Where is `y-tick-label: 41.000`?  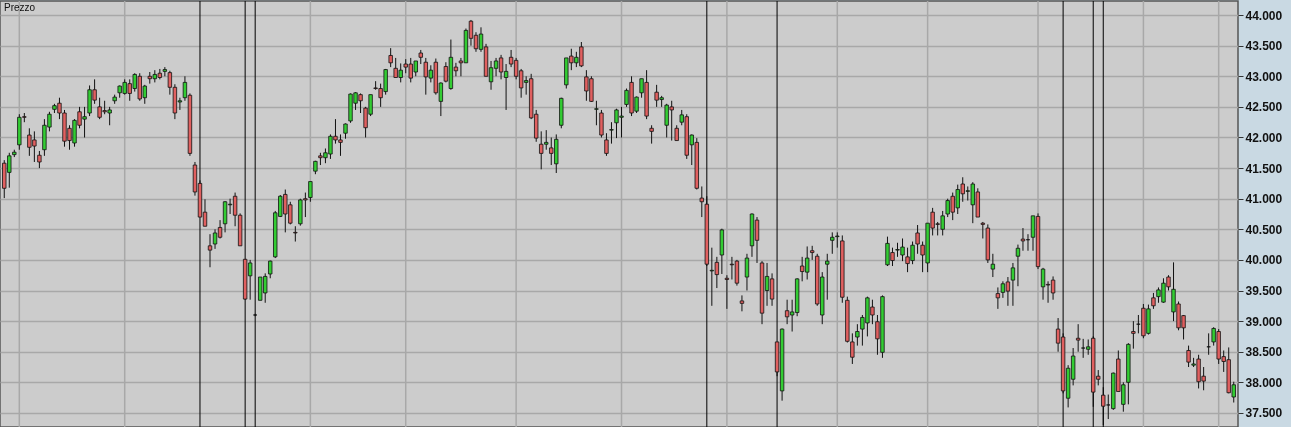
y-tick-label: 41.000 is located at coordinates (1264, 199).